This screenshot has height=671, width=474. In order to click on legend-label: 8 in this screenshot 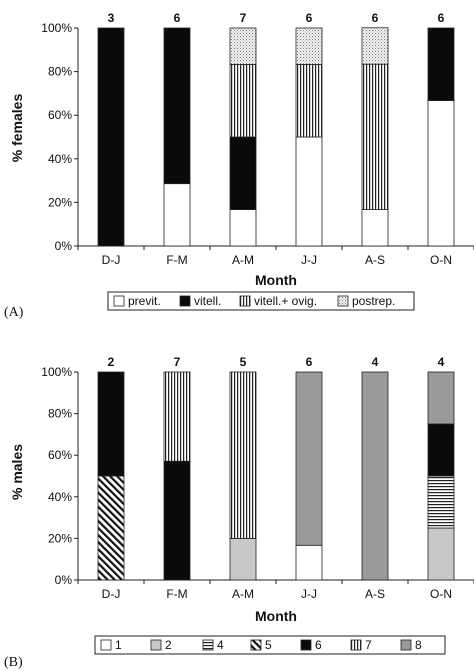, I will do `click(418, 645)`.